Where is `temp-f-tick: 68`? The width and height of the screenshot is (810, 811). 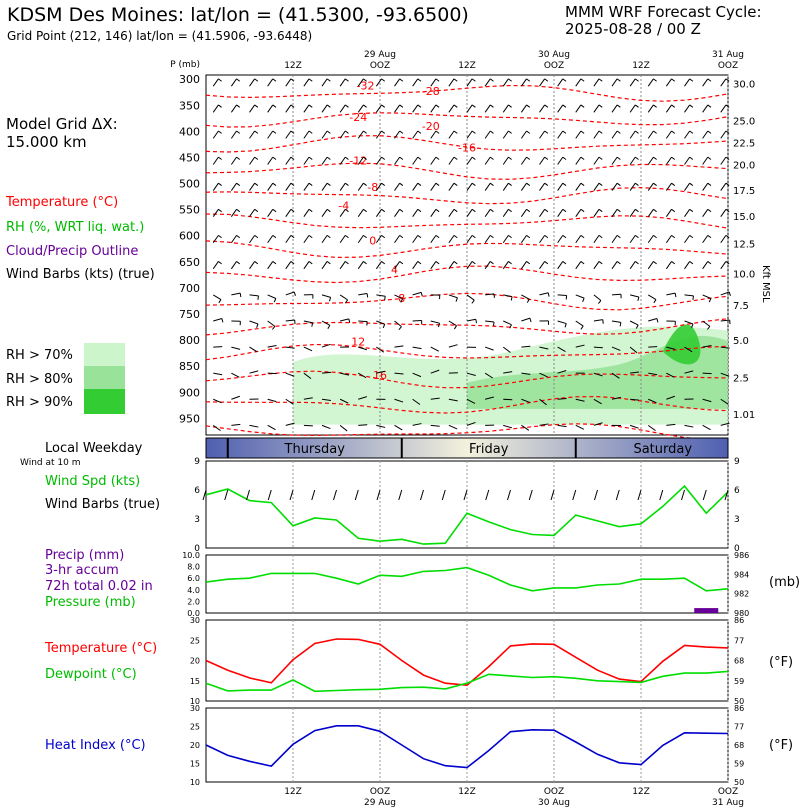
temp-f-tick: 68 is located at coordinates (739, 661).